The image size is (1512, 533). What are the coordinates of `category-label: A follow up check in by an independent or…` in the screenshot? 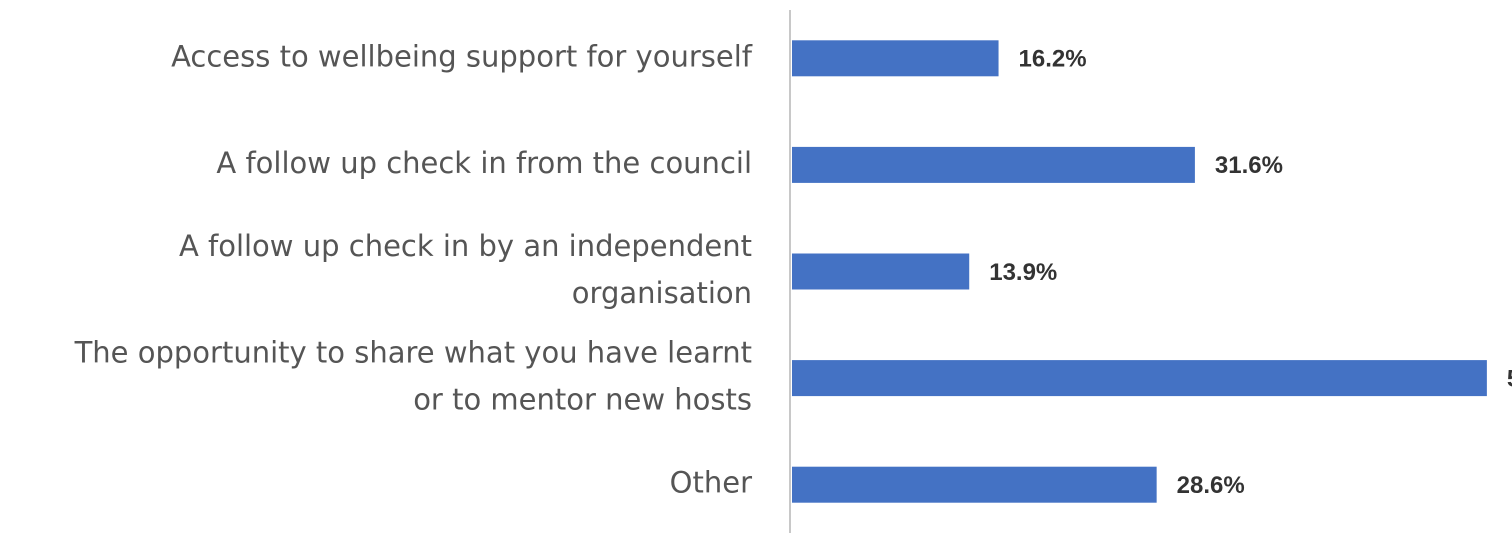 It's located at (465, 269).